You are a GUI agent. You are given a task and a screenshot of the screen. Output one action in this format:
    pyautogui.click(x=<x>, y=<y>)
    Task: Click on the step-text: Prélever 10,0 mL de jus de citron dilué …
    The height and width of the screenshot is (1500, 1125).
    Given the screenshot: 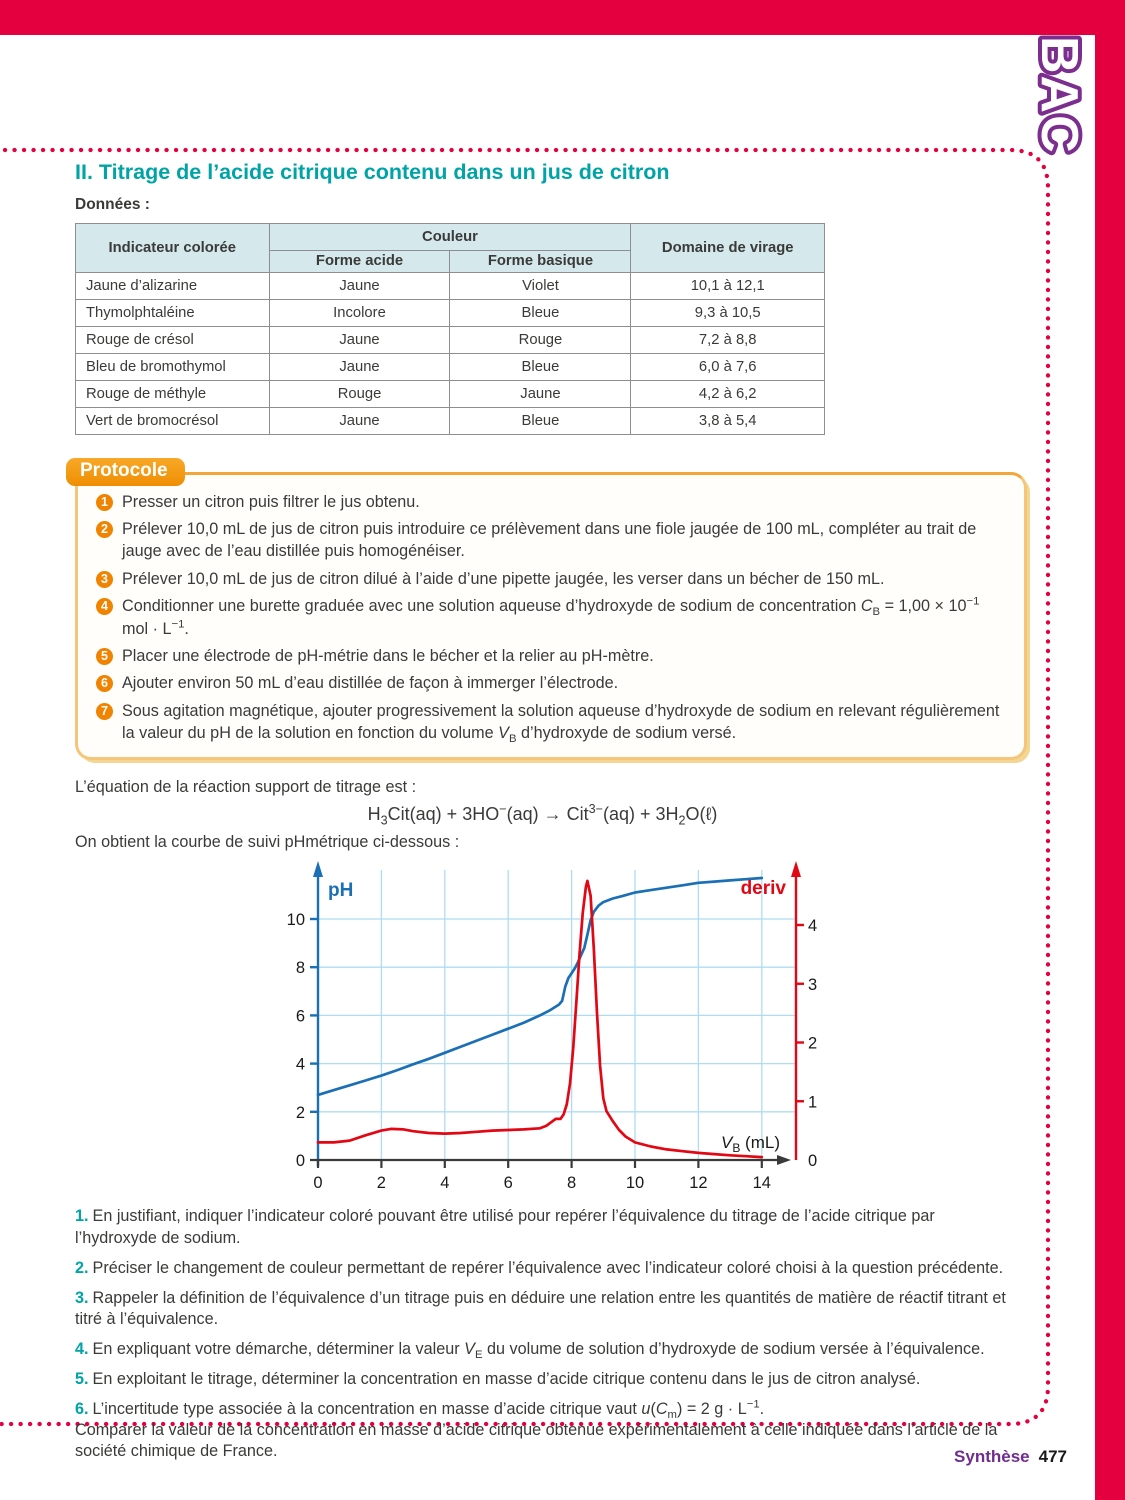 What is the action you would take?
    pyautogui.click(x=503, y=578)
    